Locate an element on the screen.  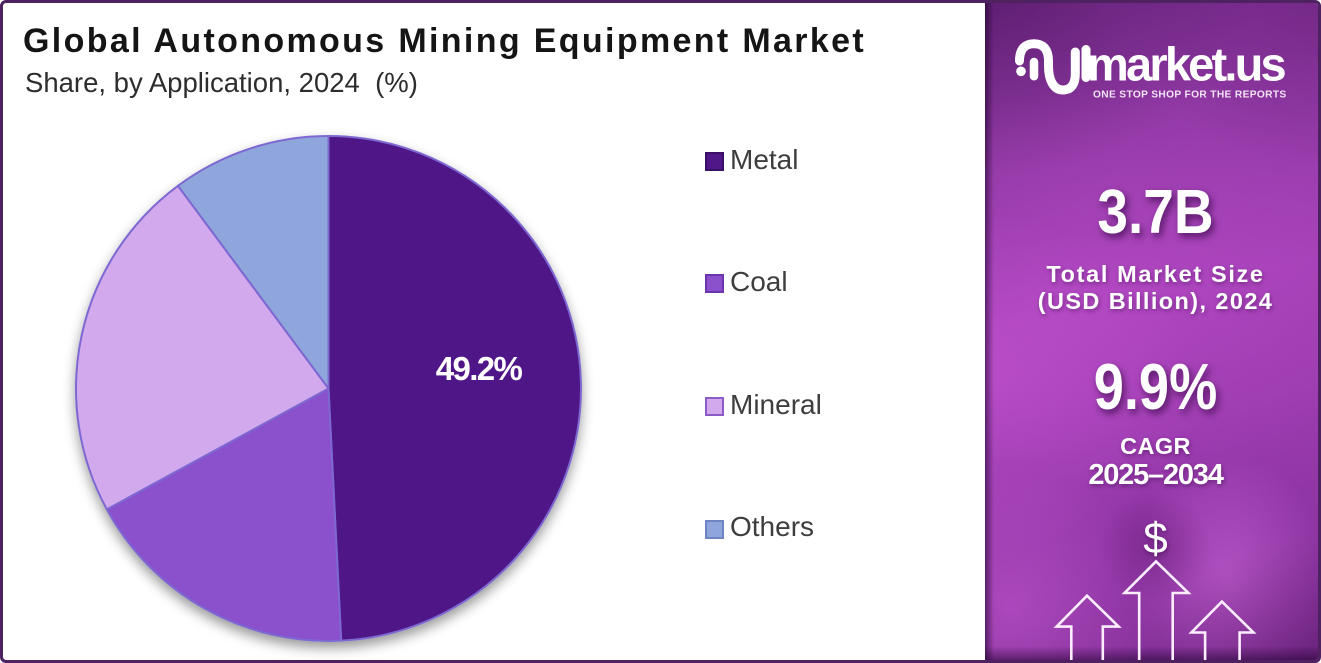
svg-text: ONE STOP SHOP FOR THE REPORTS is located at coordinates (1190, 94).